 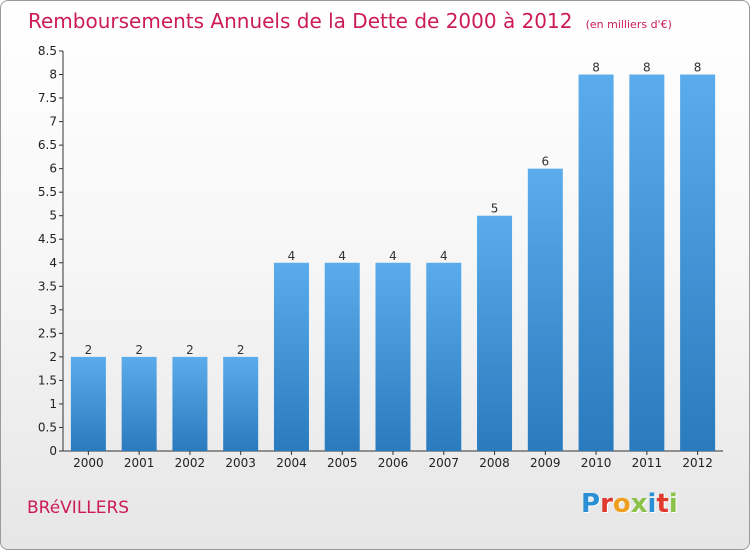 I want to click on y-tick-label: 3.5, so click(x=47, y=286).